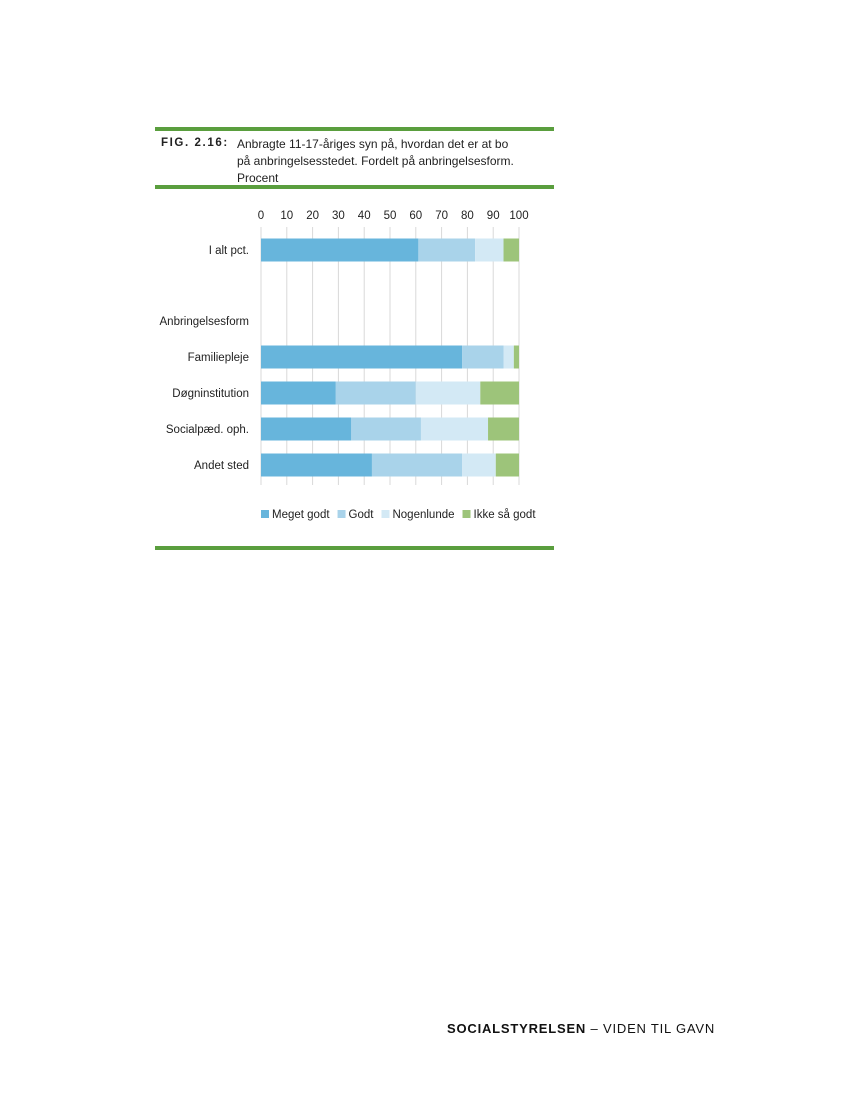 This screenshot has height=1100, width=850. What do you see at coordinates (467, 216) in the screenshot?
I see `x-tick-label: 80` at bounding box center [467, 216].